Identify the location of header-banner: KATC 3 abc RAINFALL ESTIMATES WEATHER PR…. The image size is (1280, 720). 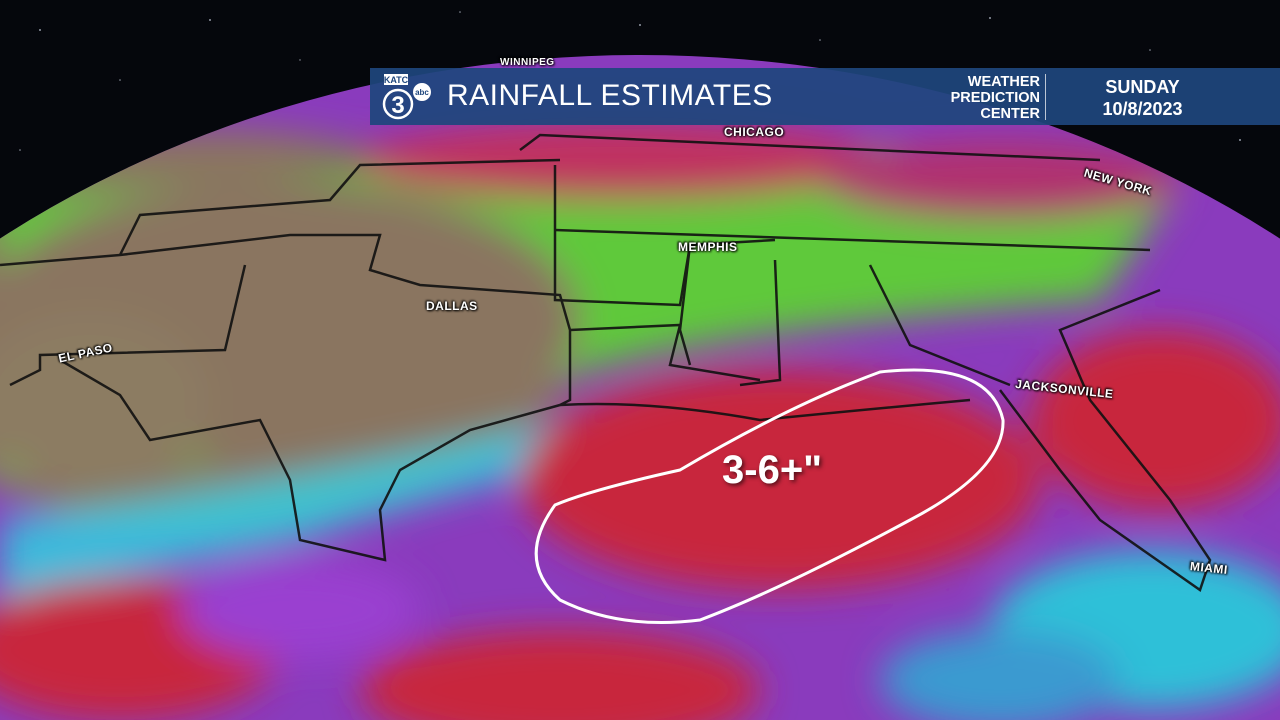
(825, 96).